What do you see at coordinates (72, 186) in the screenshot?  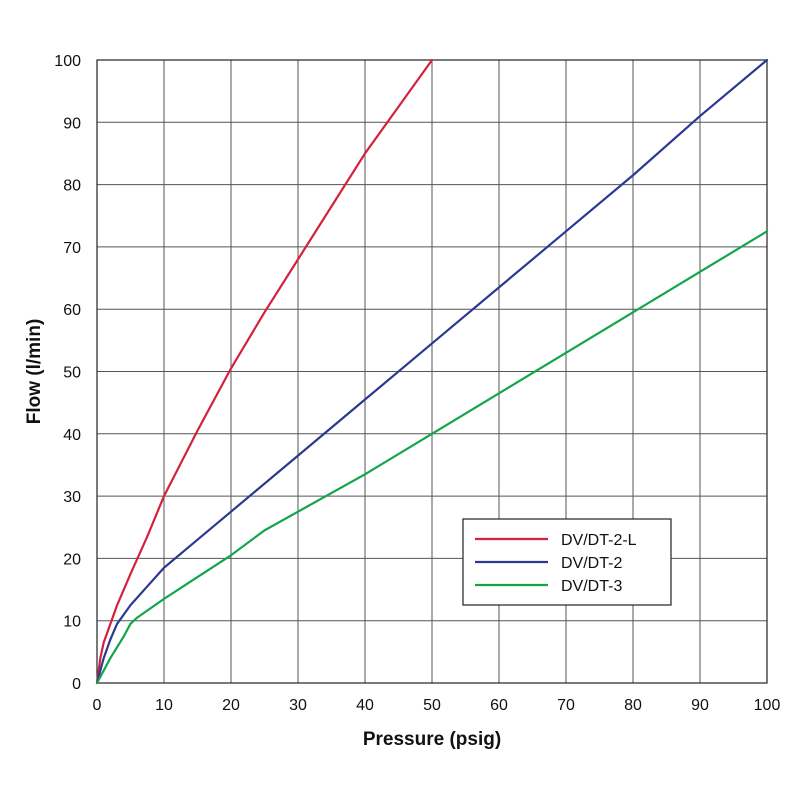 I see `y-tick-label: 80` at bounding box center [72, 186].